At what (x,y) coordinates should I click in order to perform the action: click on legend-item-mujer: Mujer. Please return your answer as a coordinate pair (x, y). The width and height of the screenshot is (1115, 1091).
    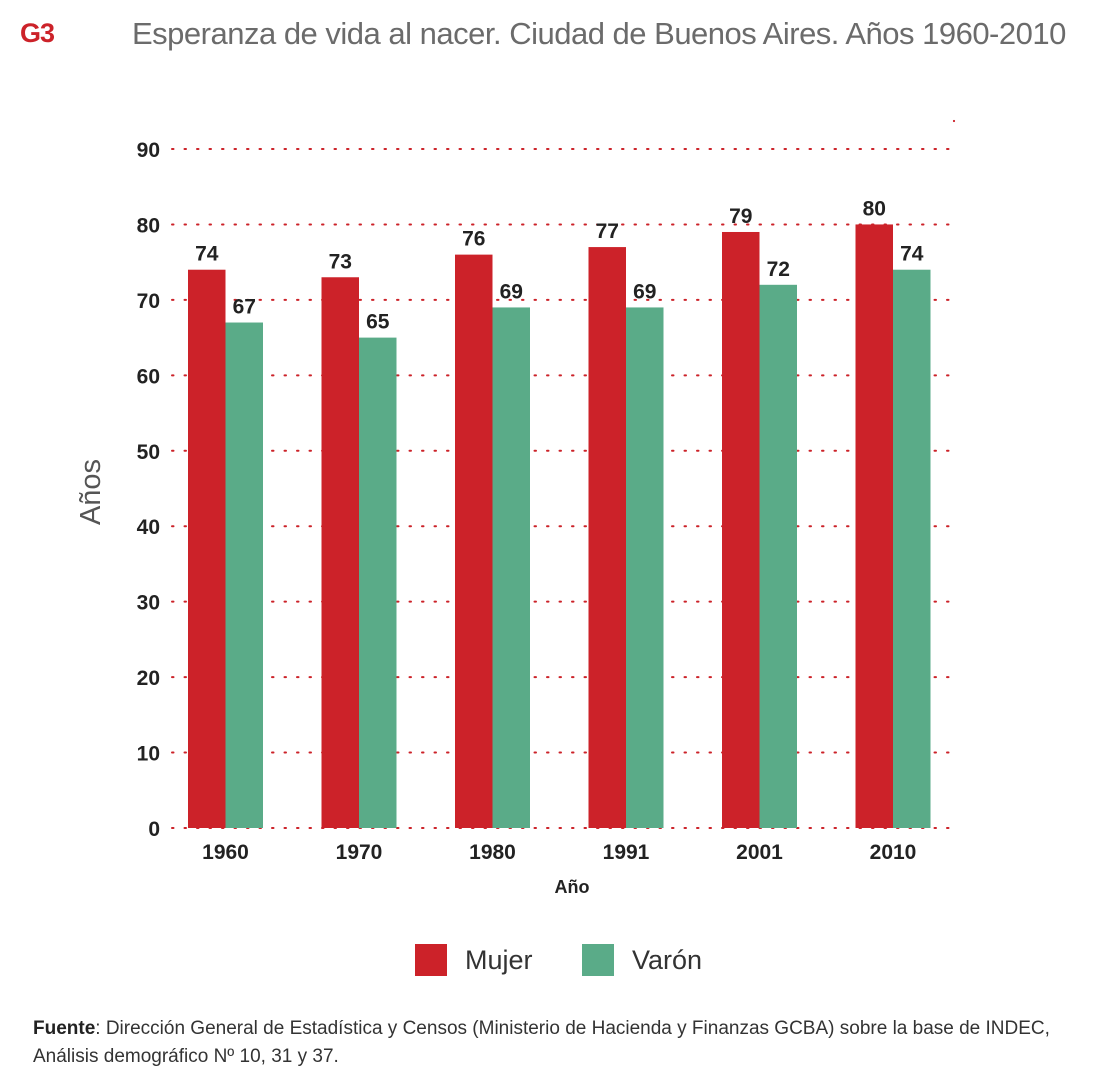
    Looking at the image, I should click on (474, 960).